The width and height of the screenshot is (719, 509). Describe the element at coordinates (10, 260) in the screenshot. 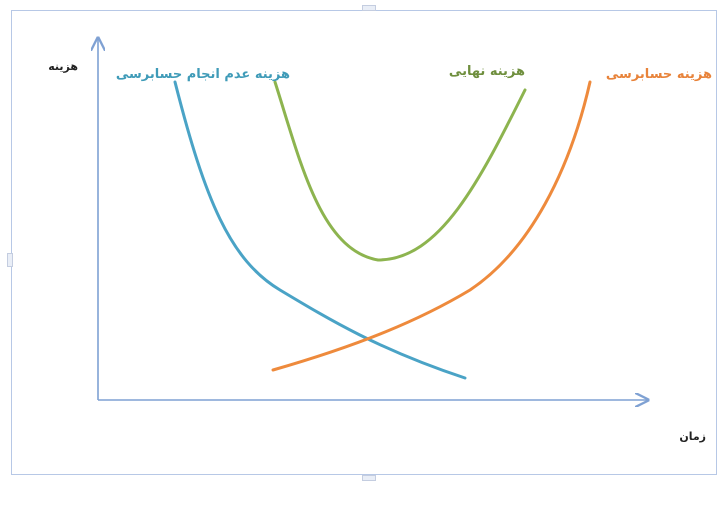

I see `resize-handle-left` at that location.